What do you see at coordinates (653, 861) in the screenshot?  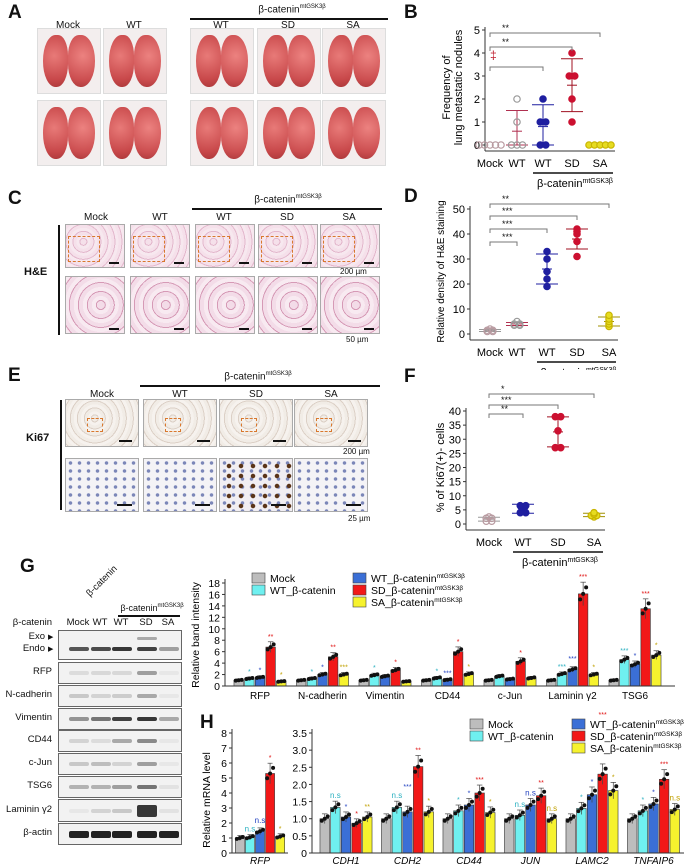 I see `category-label: TNFAIP6` at bounding box center [653, 861].